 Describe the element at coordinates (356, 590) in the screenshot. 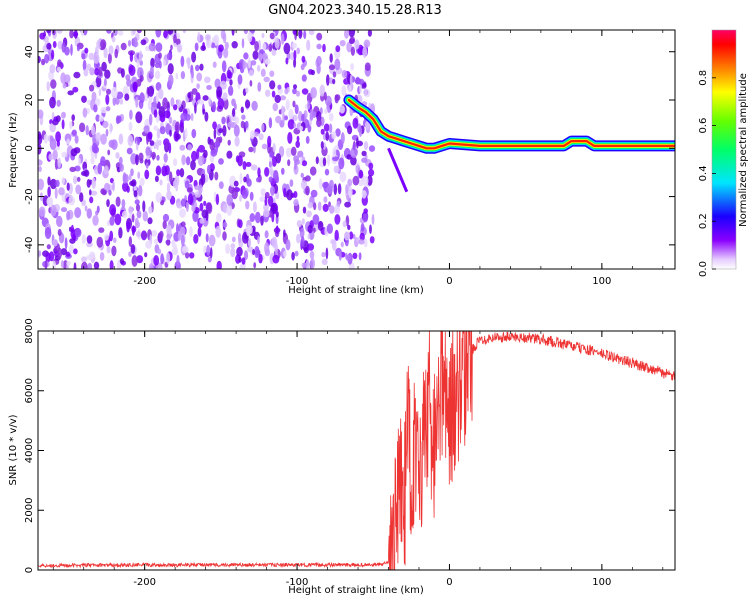

I see `snr-x-axis-label: Height of straight line (km)` at that location.